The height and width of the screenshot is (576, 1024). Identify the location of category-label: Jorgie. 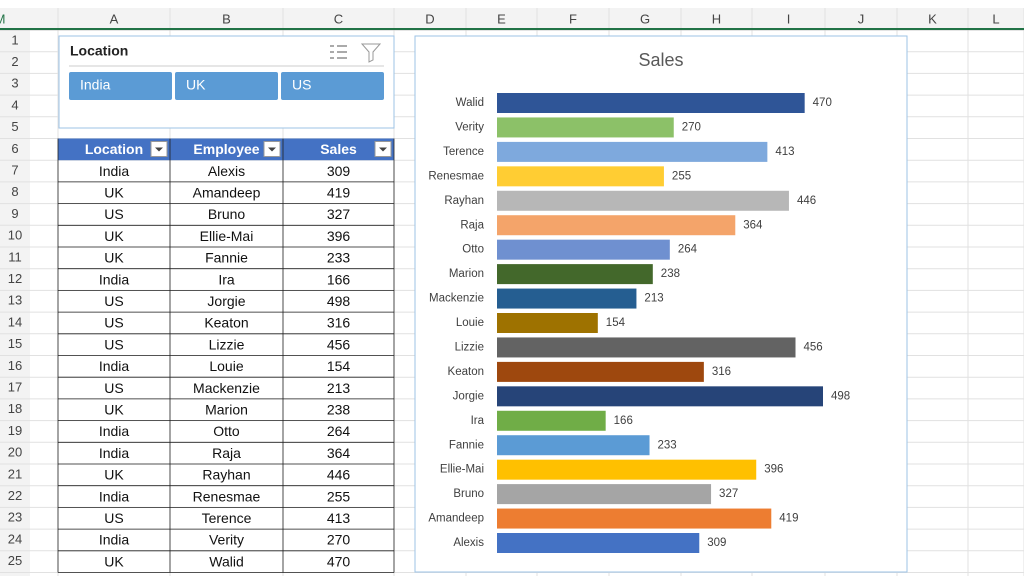
(468, 396).